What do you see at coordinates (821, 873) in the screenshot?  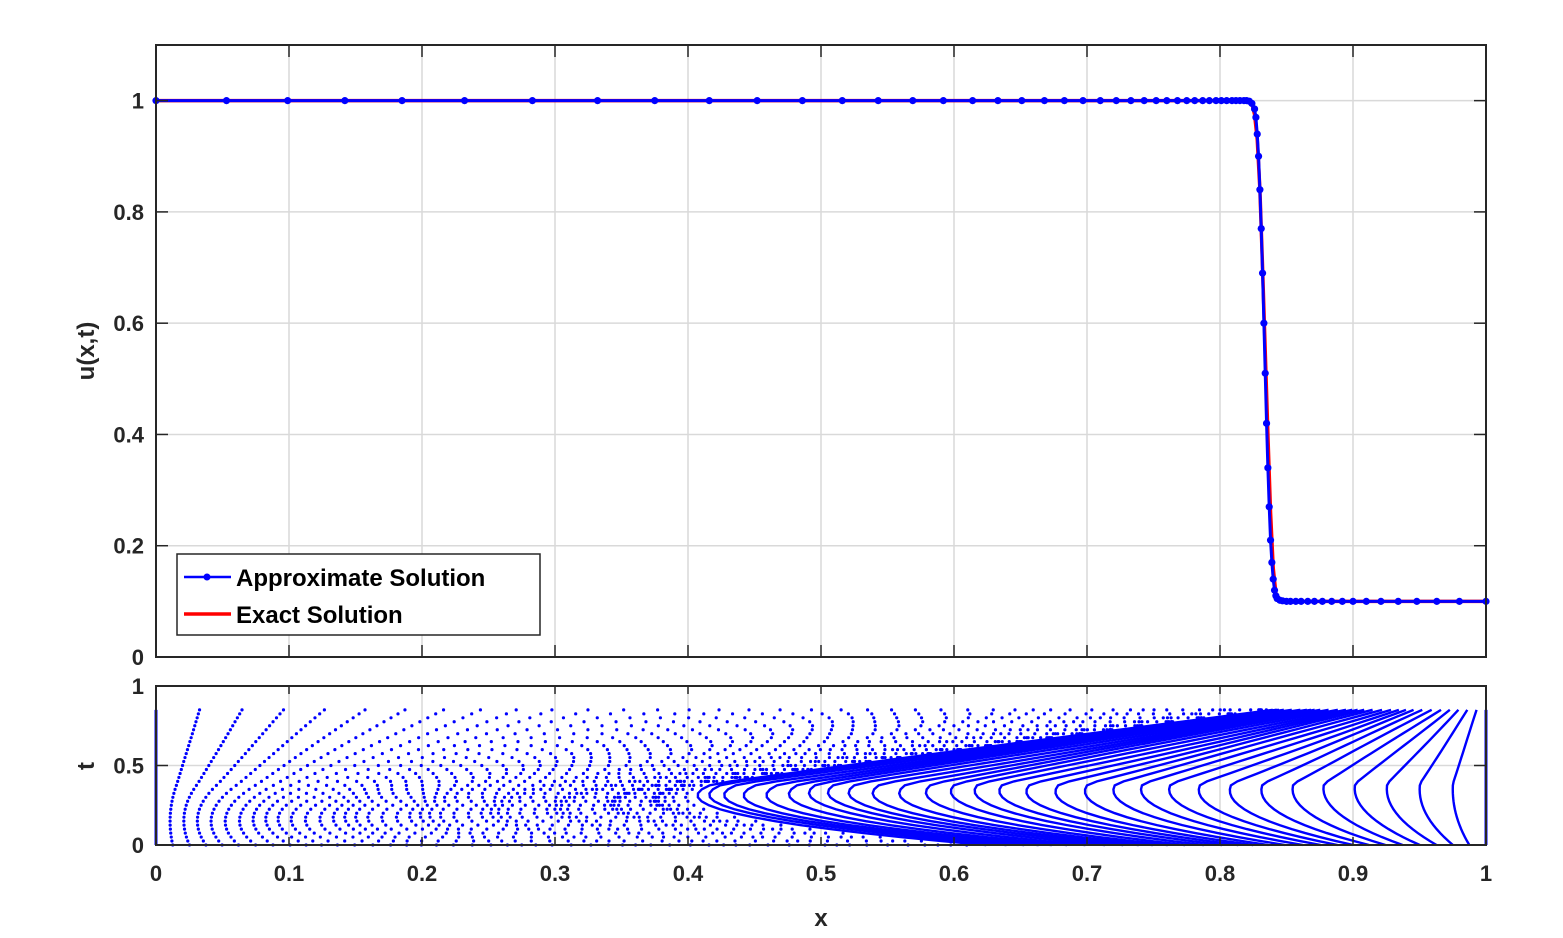 I see `mesh-x-tick-label: 0.5` at bounding box center [821, 873].